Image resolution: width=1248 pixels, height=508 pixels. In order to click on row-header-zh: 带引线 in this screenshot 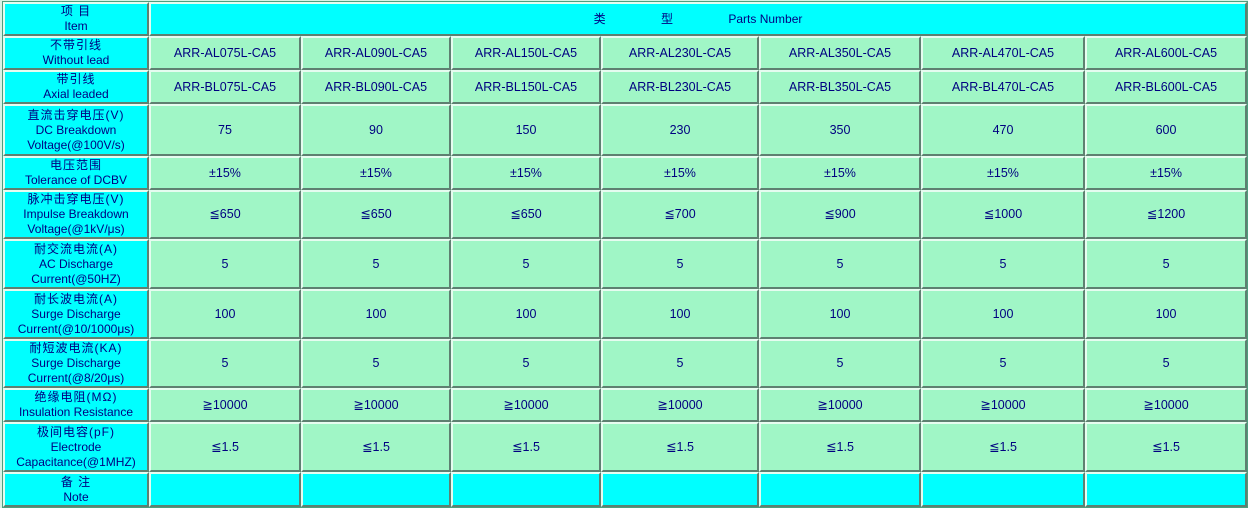, I will do `click(76, 79)`.